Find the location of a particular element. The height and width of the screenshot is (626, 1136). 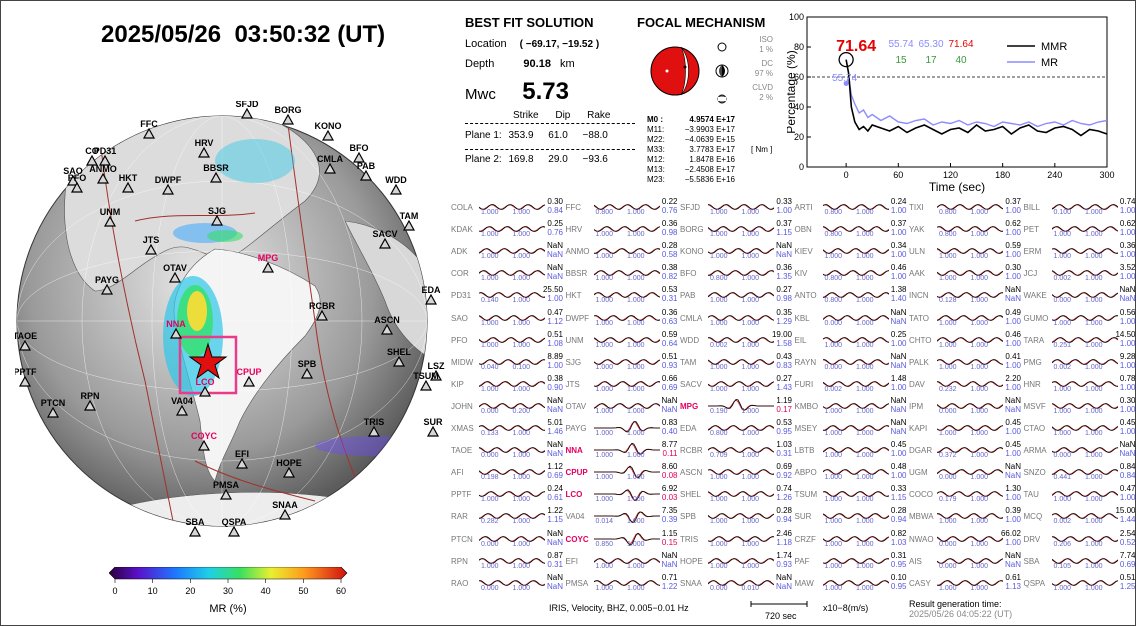

station-label: HKT is located at coordinates (128, 178).